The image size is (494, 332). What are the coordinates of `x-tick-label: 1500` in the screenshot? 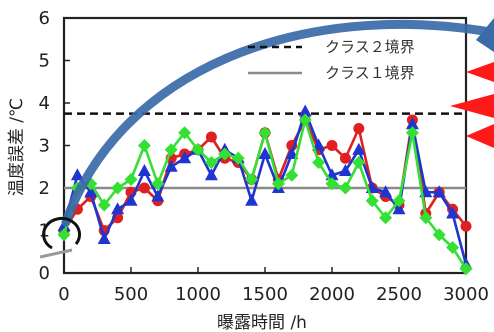 It's located at (265, 294).